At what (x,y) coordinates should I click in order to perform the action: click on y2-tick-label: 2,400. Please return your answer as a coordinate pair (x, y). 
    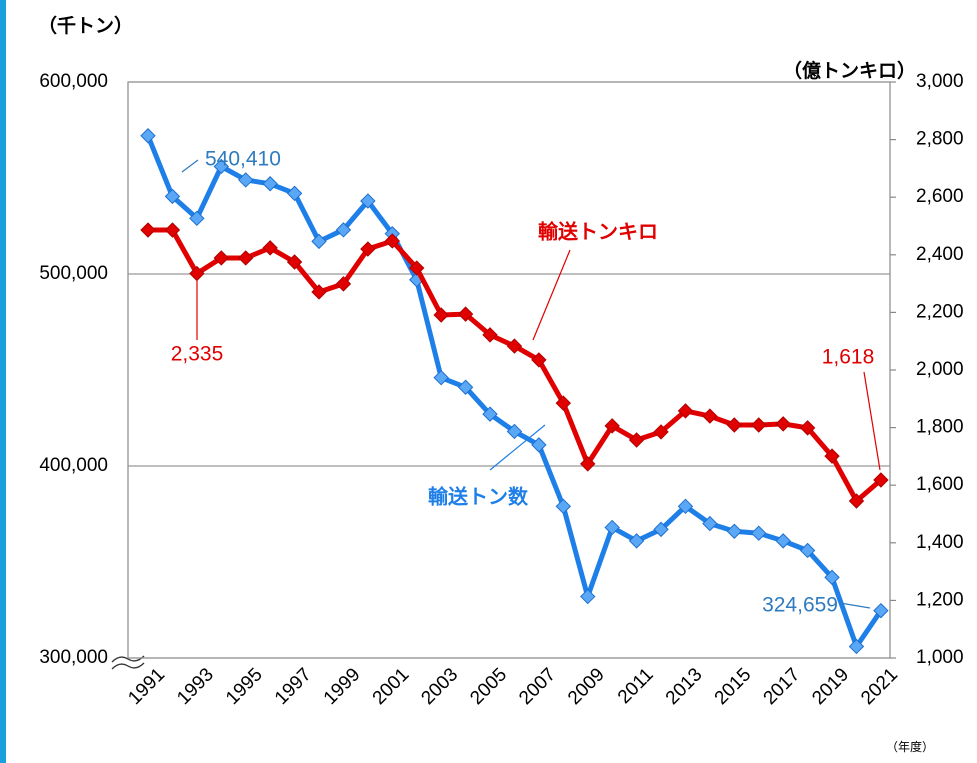
    Looking at the image, I should click on (940, 254).